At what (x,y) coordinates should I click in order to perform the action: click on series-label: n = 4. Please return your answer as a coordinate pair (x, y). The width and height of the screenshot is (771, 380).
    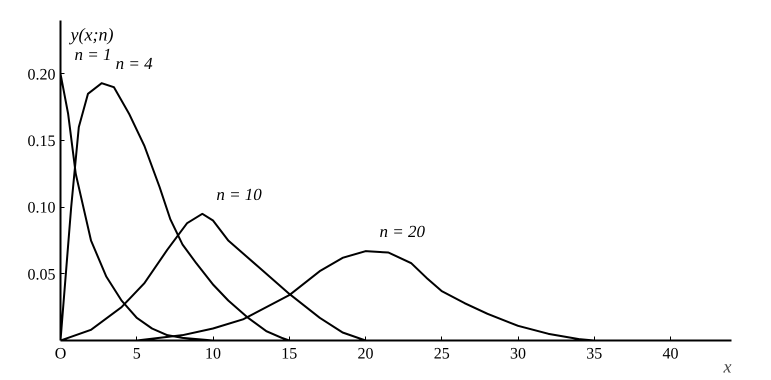
    Looking at the image, I should click on (135, 64).